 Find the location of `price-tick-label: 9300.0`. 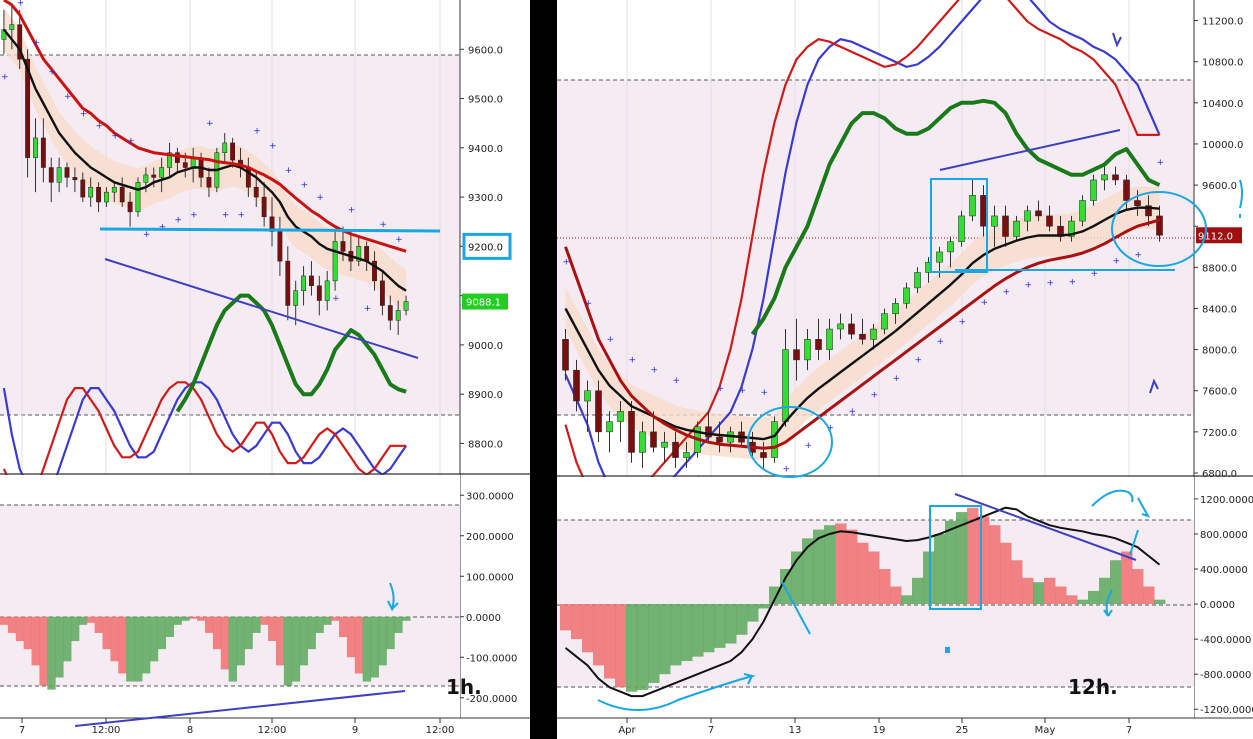

price-tick-label: 9300.0 is located at coordinates (485, 198).